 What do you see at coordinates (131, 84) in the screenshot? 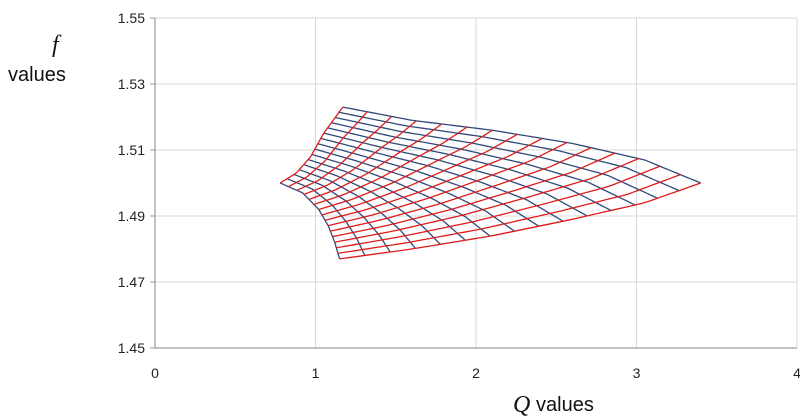
I see `y-tick-label: 1.53` at bounding box center [131, 84].